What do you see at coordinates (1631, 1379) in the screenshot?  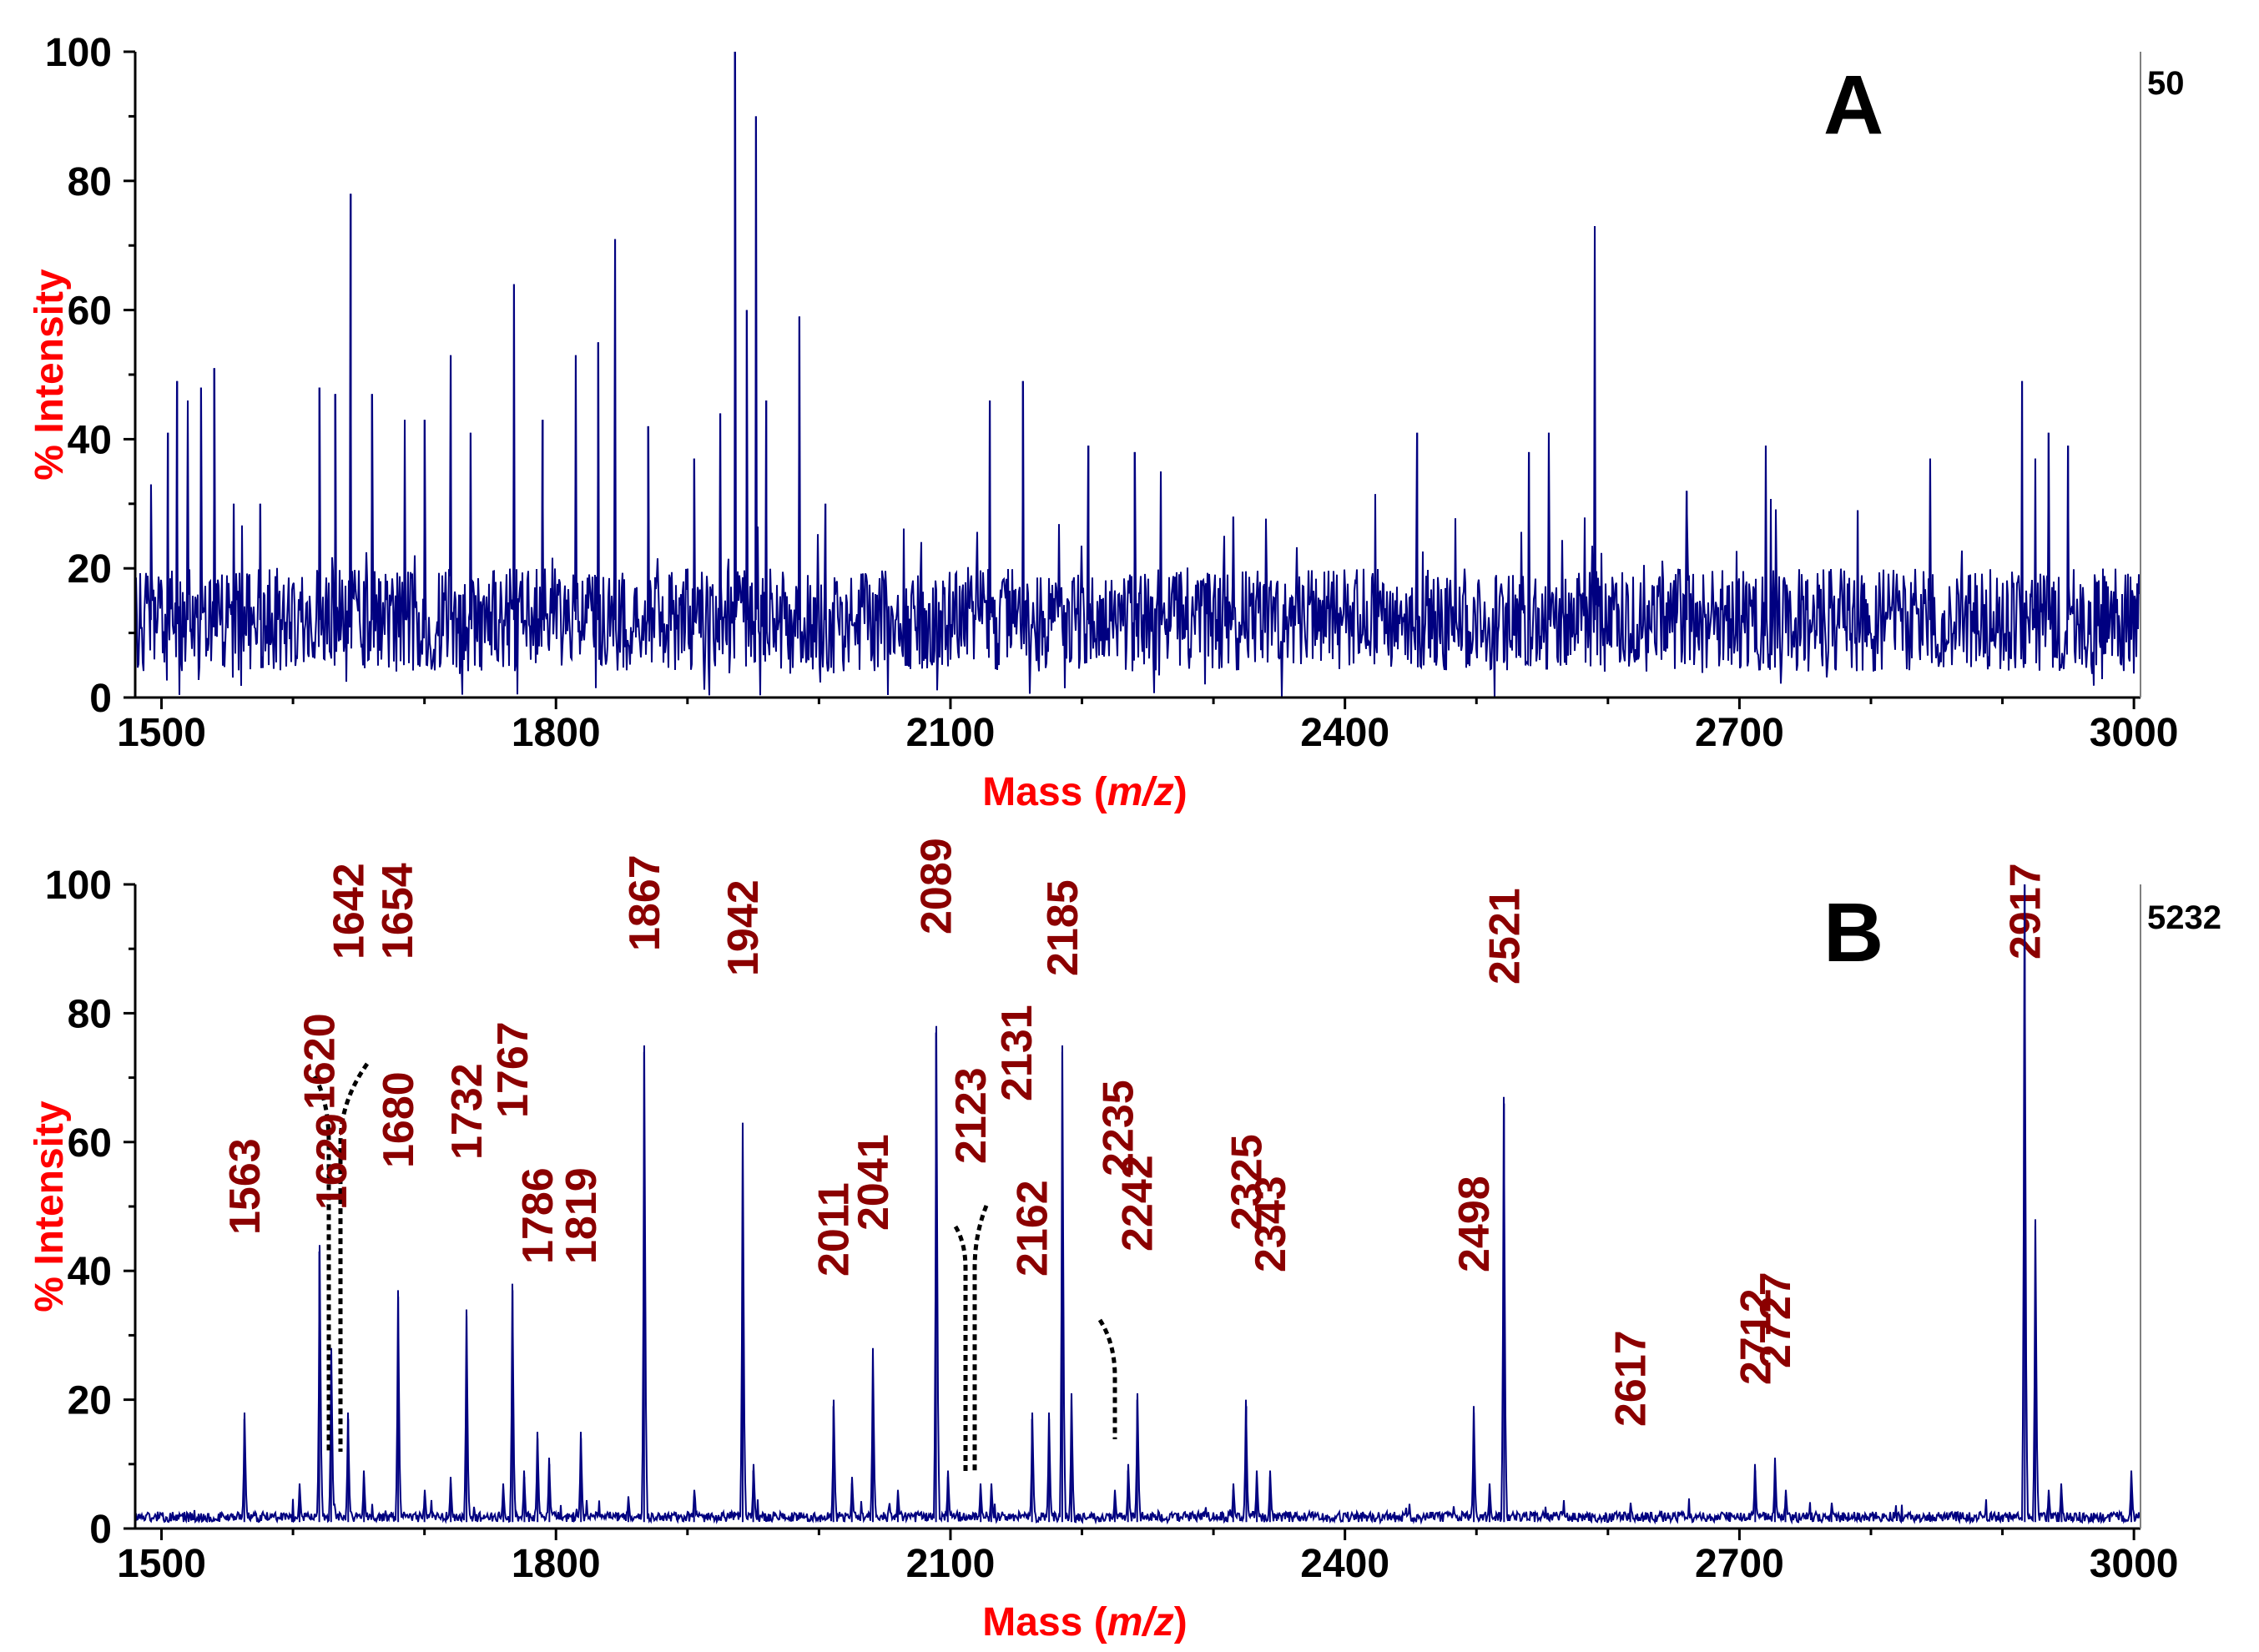 I see `peak-label-2617: 2617` at bounding box center [1631, 1379].